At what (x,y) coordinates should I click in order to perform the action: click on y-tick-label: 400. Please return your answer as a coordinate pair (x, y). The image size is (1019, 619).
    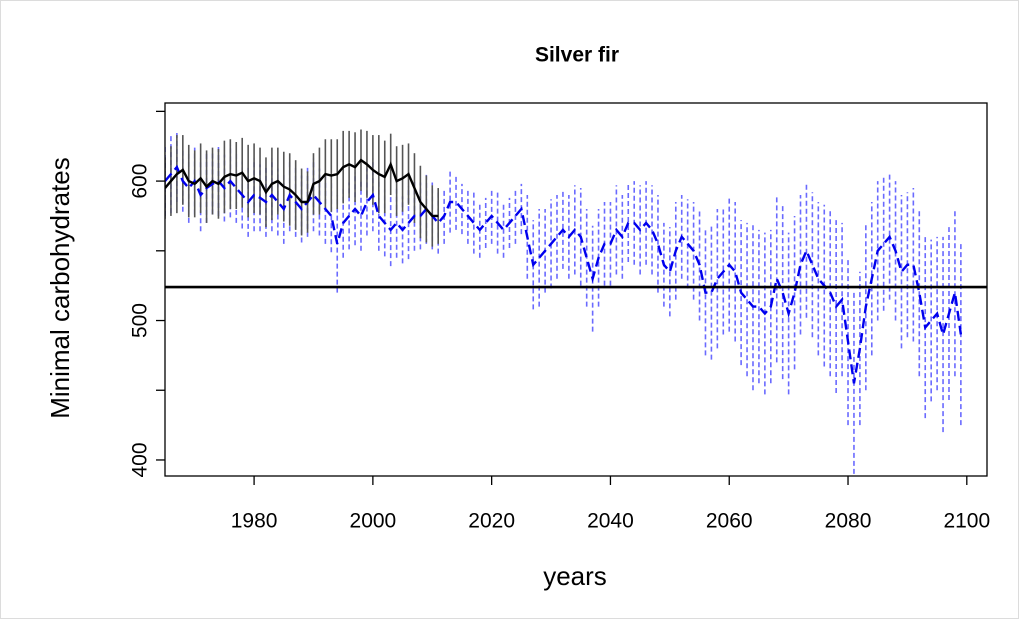
    Looking at the image, I should click on (140, 459).